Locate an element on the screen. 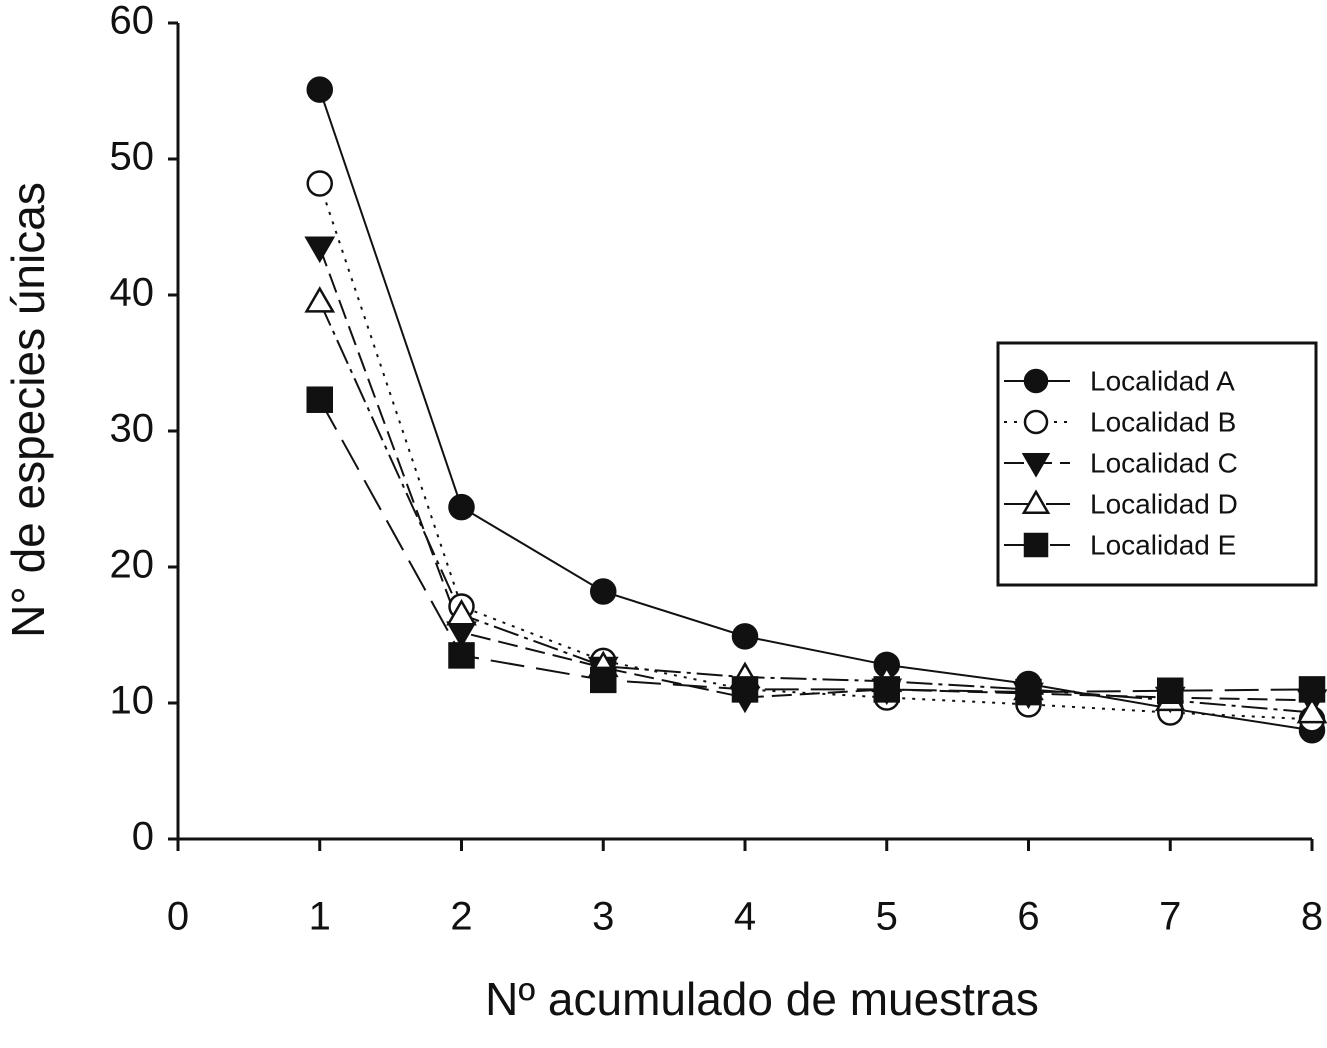  y-tick-label: 50 is located at coordinates (132, 157).